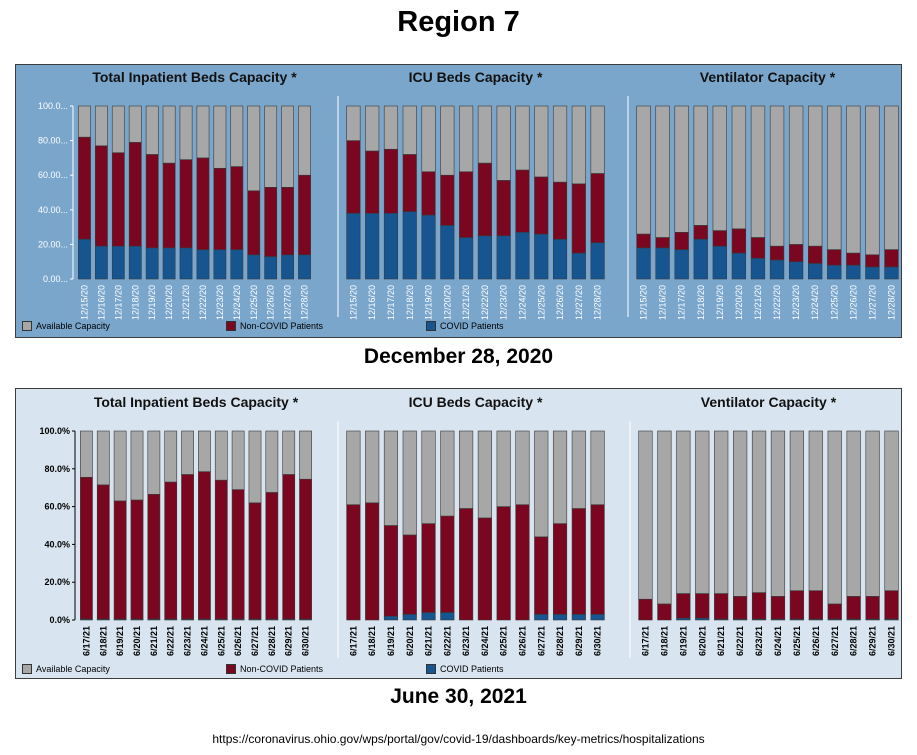 Image resolution: width=917 pixels, height=755 pixels. I want to click on legend-item-covid: COVID Patients, so click(465, 669).